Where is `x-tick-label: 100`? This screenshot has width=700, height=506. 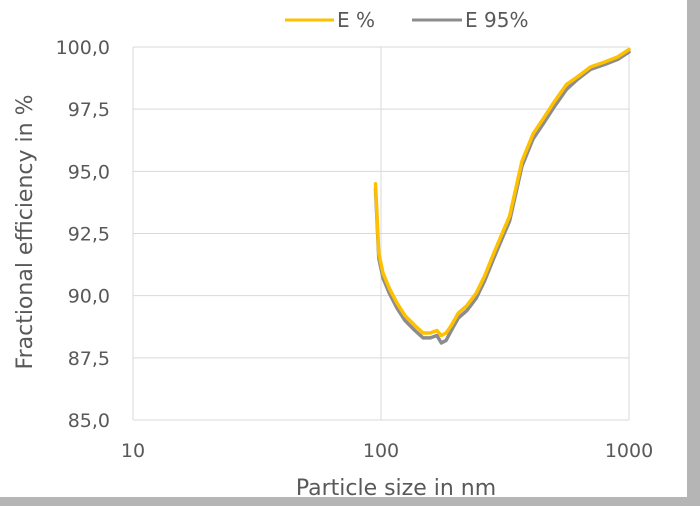 x-tick-label: 100 is located at coordinates (381, 451).